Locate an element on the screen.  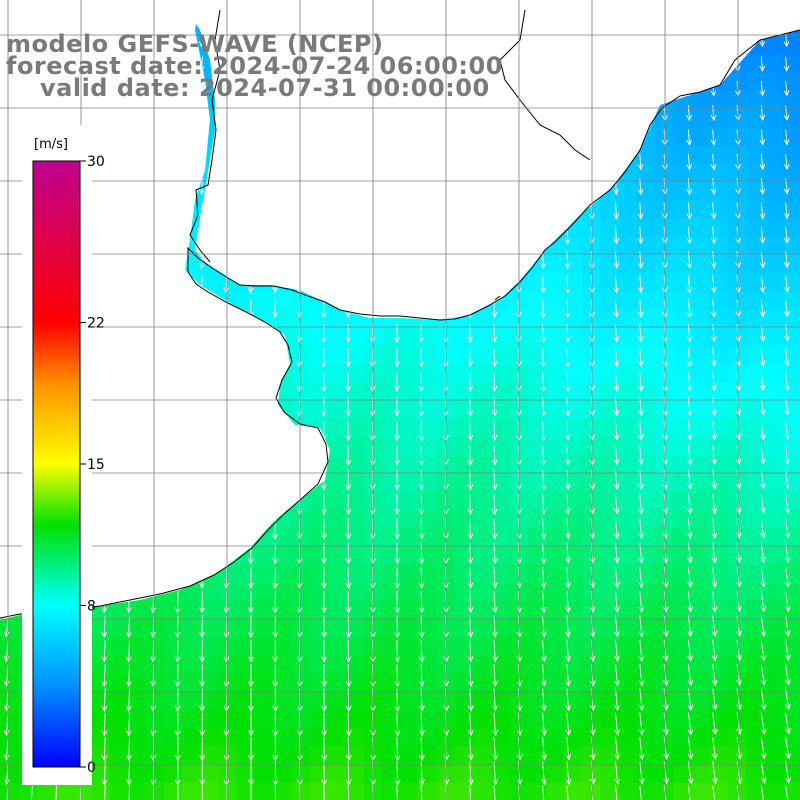
valid-date-label: valid date: 2024-07-31 00:00:00 is located at coordinates (265, 88).